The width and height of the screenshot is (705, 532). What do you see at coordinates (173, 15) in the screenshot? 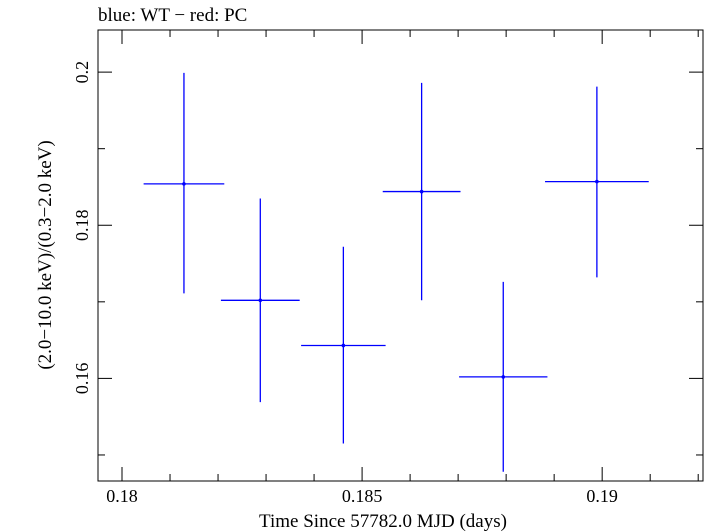
I see `chart-title: blue: WT − red: PC` at bounding box center [173, 15].